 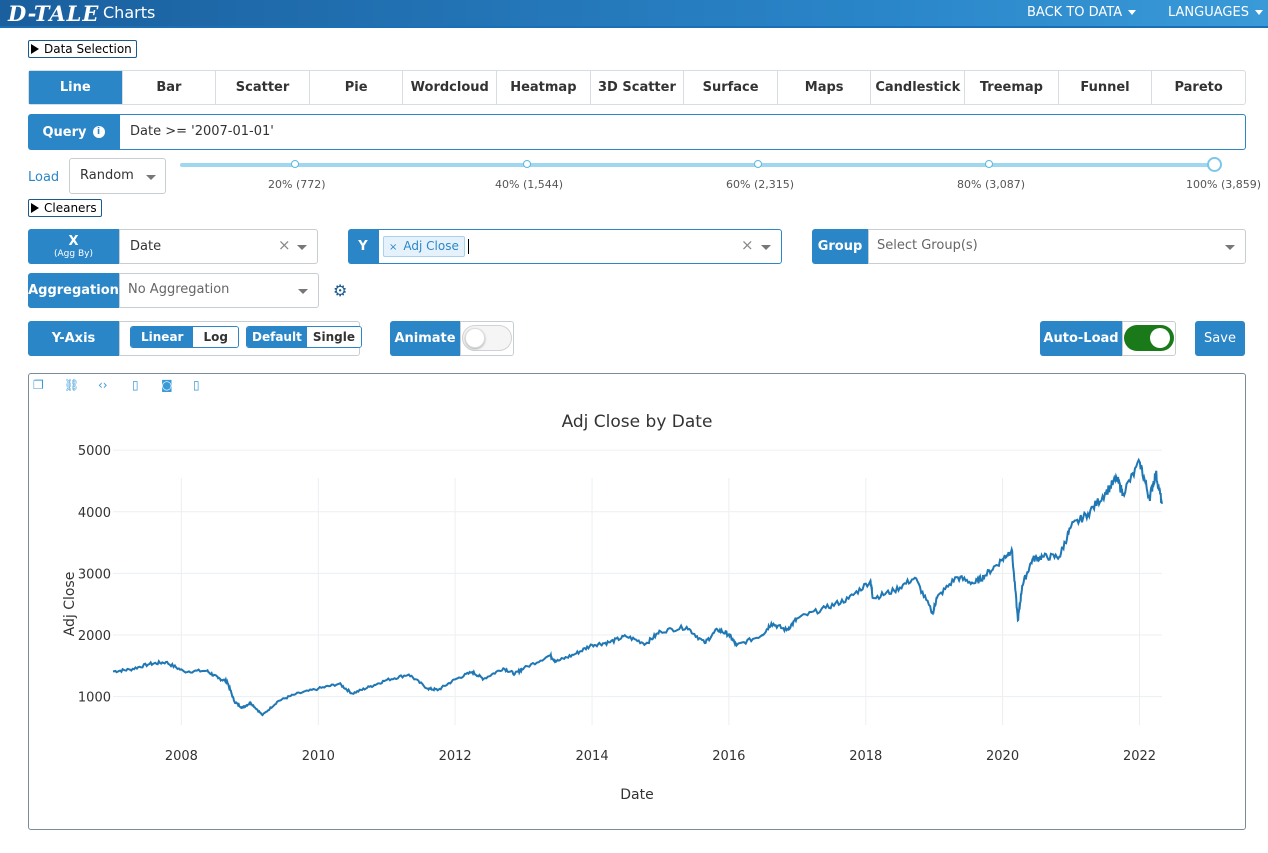 What do you see at coordinates (393, 247) in the screenshot?
I see `remove-tag-icon: ×` at bounding box center [393, 247].